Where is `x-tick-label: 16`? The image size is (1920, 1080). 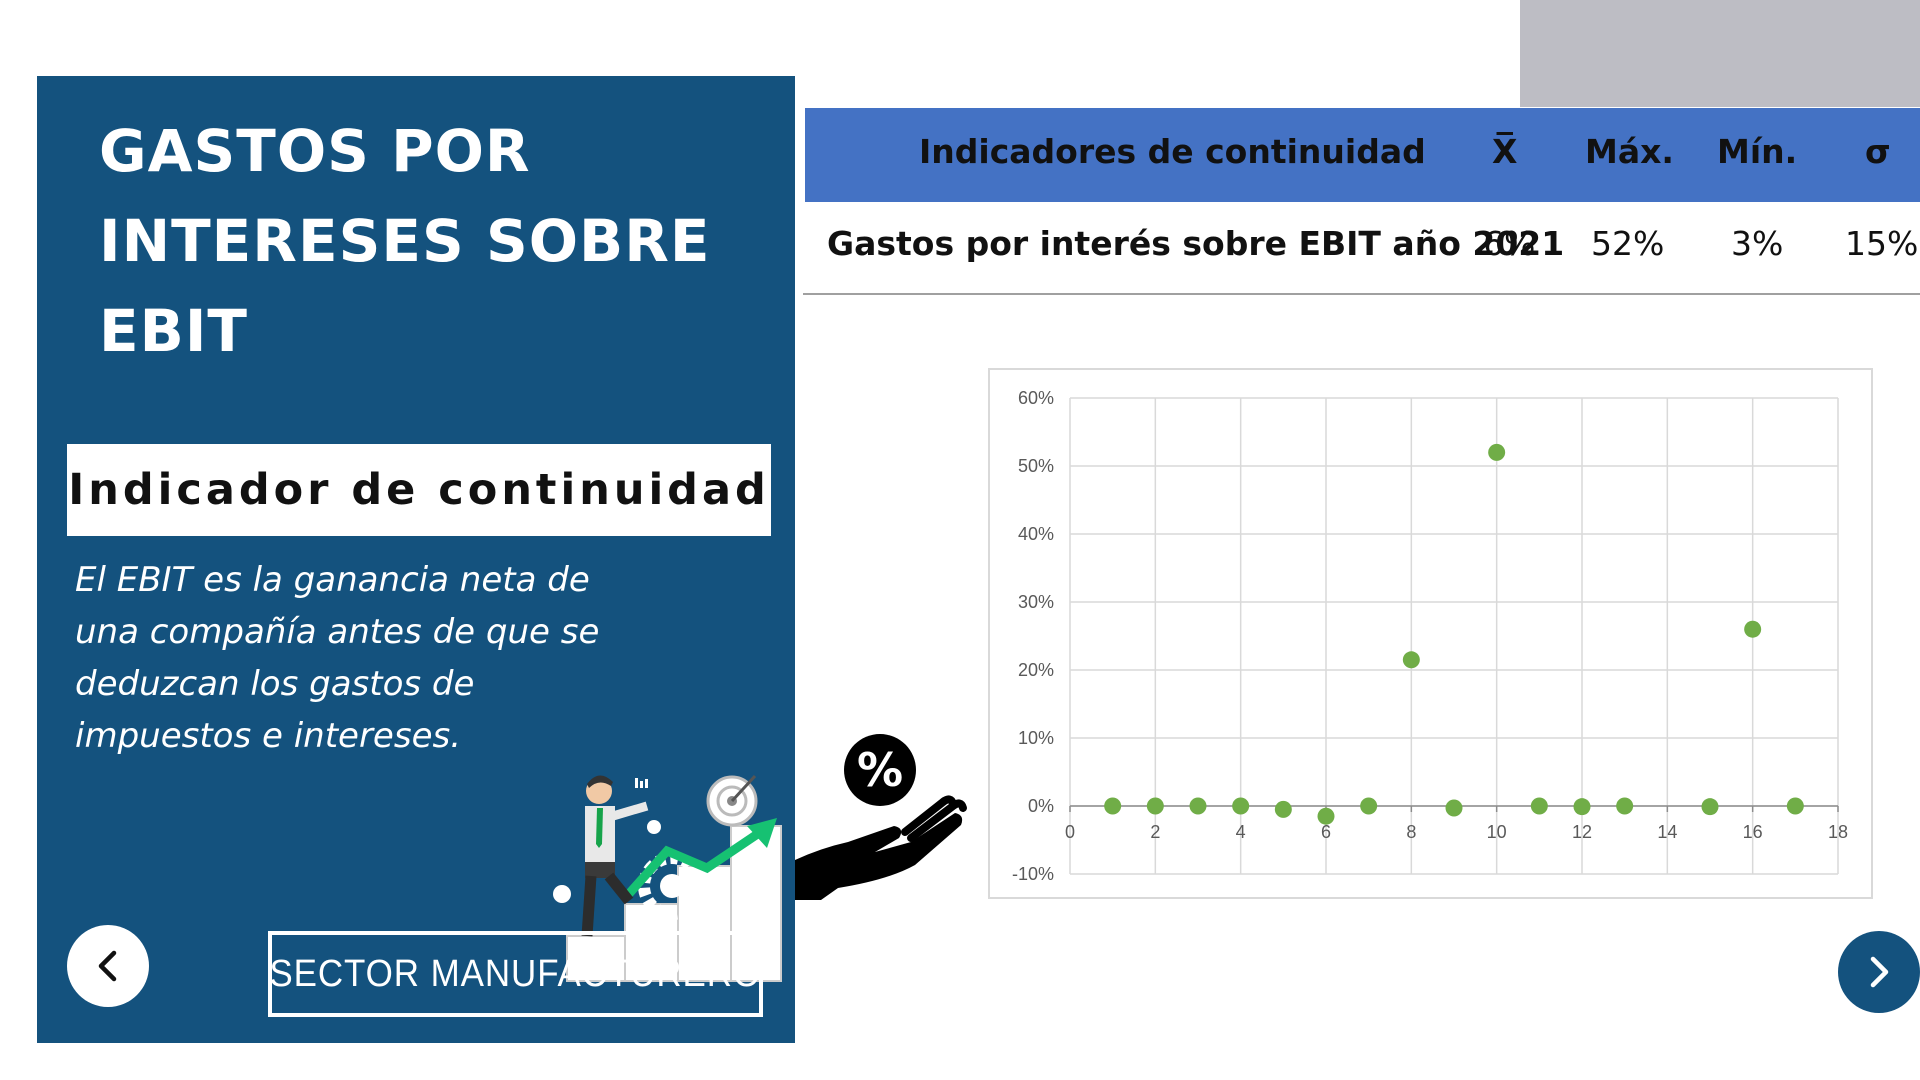
x-tick-label: 16 is located at coordinates (1753, 832).